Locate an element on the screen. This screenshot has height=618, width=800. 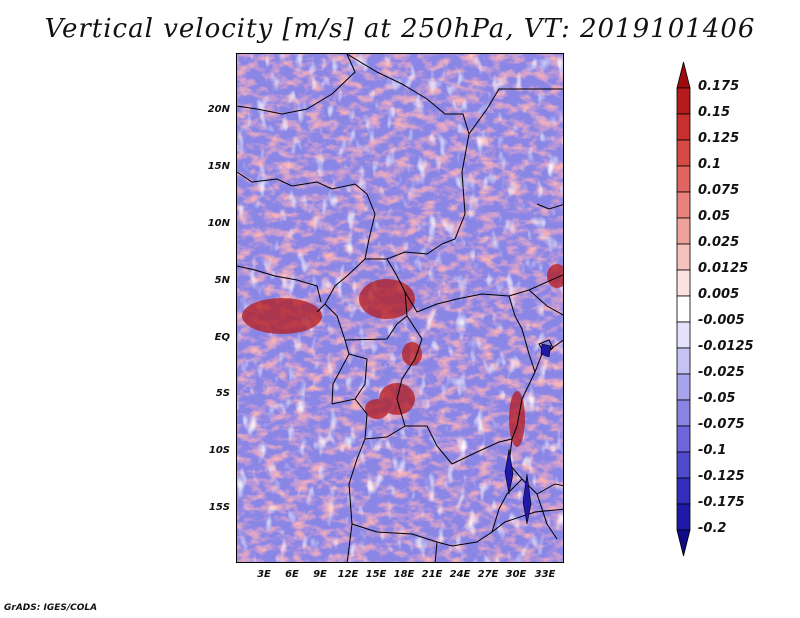
credit-text: GrADS: IGES/COLA is located at coordinates (51, 608).